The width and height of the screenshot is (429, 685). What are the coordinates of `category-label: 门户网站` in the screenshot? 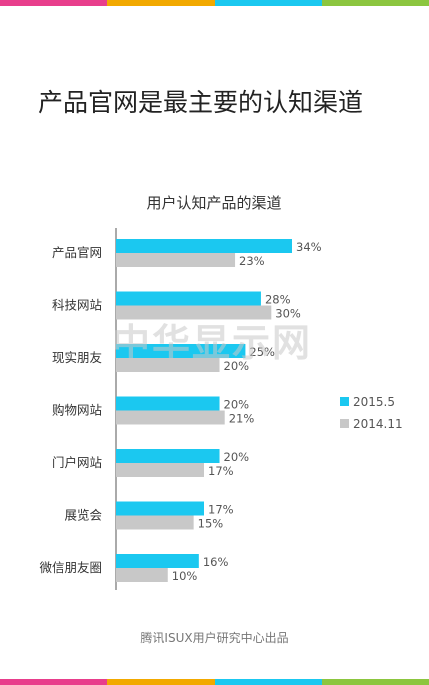 It's located at (77, 462).